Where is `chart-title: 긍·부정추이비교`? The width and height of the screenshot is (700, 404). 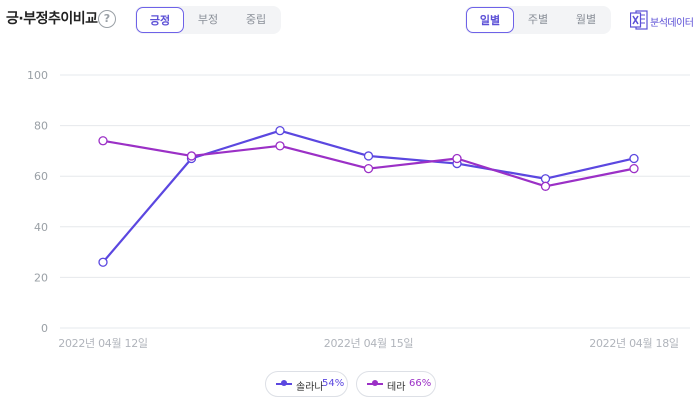
chart-title: 긍·부정추이비교 is located at coordinates (52, 19).